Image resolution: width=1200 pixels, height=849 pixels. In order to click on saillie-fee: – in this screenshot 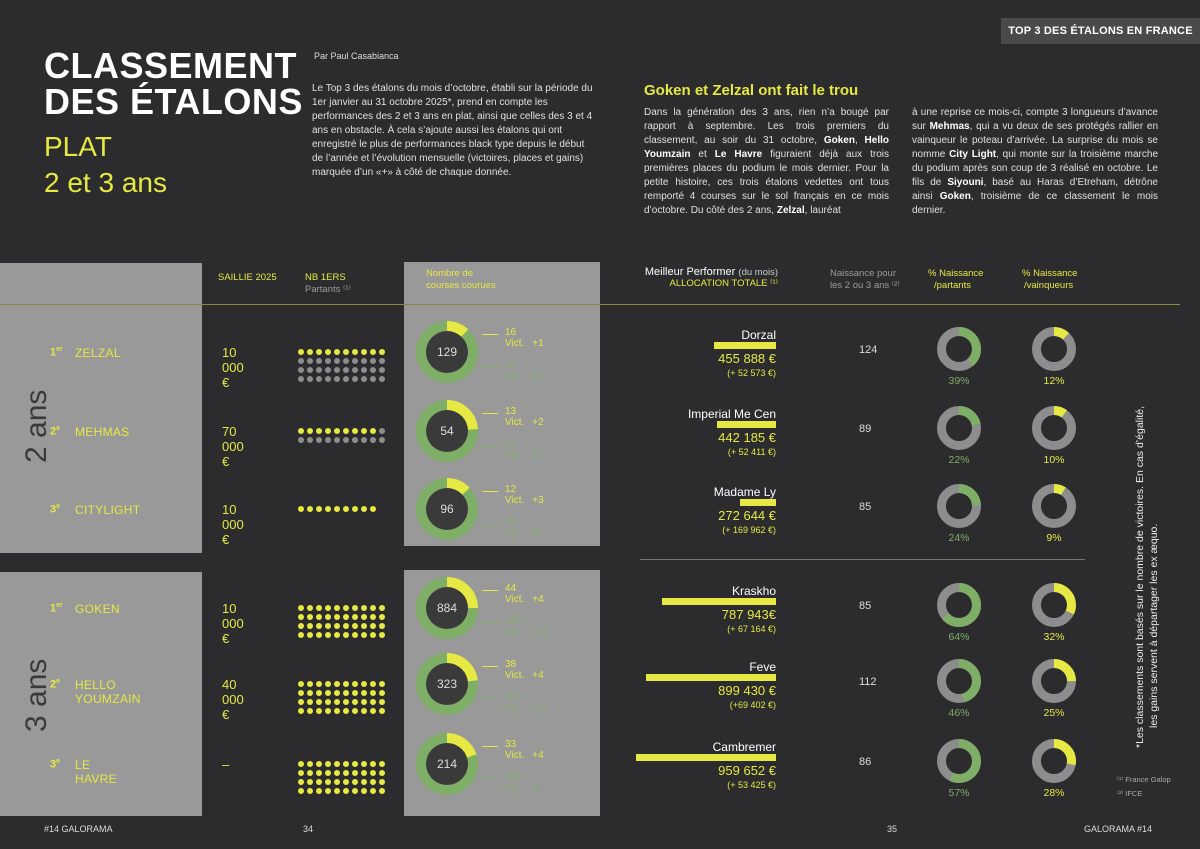, I will do `click(226, 764)`.